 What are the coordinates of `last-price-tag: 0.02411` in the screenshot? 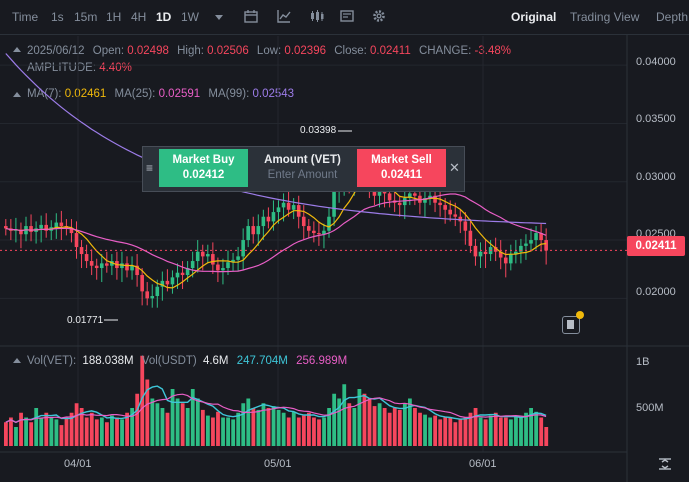 It's located at (656, 246).